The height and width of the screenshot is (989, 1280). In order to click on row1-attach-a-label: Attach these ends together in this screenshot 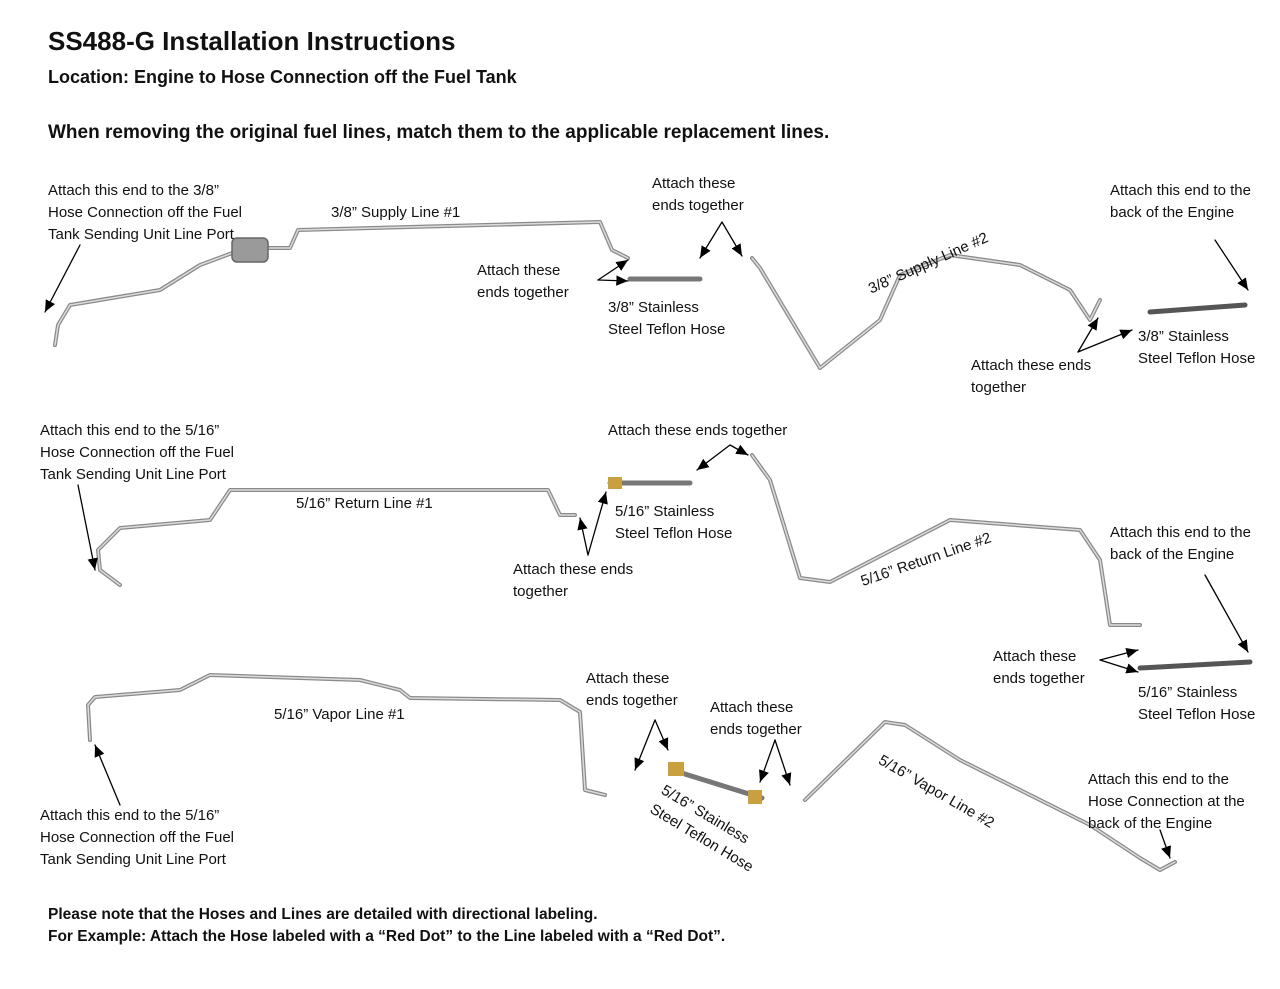, I will do `click(698, 194)`.